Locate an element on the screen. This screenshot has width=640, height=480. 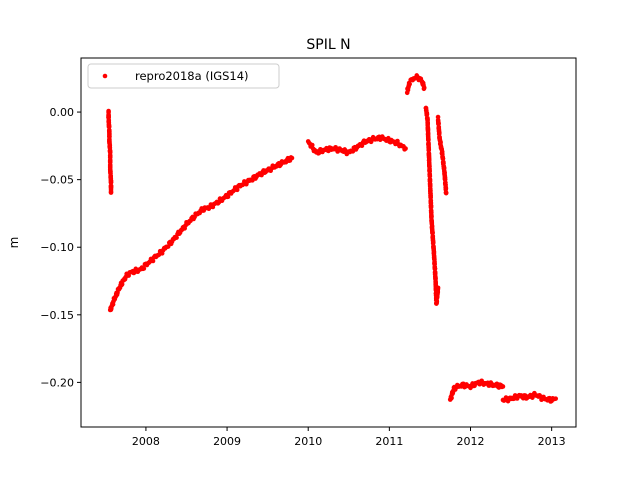
x-tick-label: 2008 is located at coordinates (146, 441).